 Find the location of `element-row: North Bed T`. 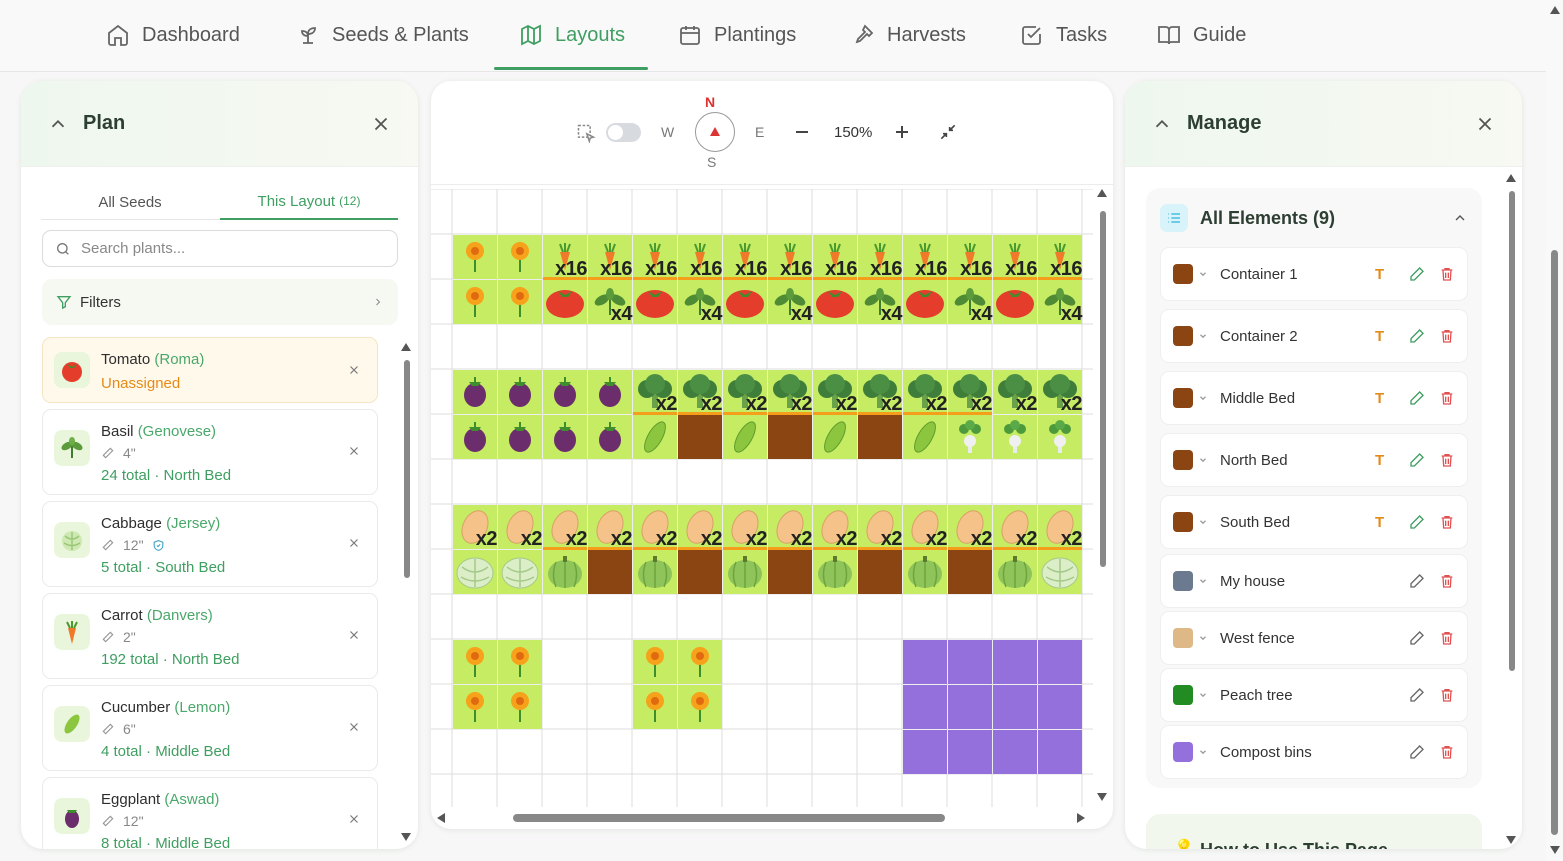

element-row: North Bed T is located at coordinates (1314, 460).